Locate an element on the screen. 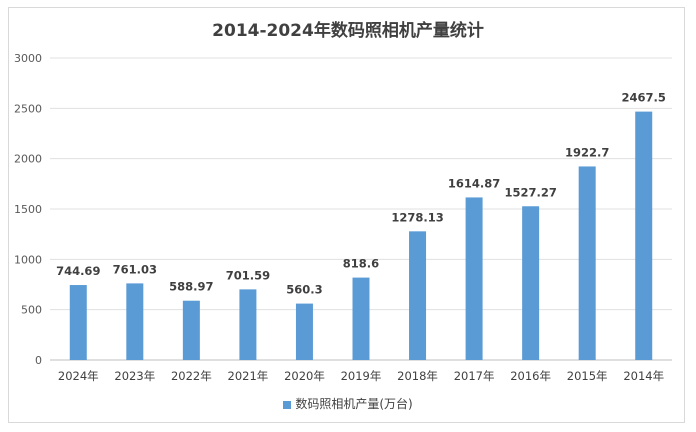  data-label: 818.6 is located at coordinates (361, 264).